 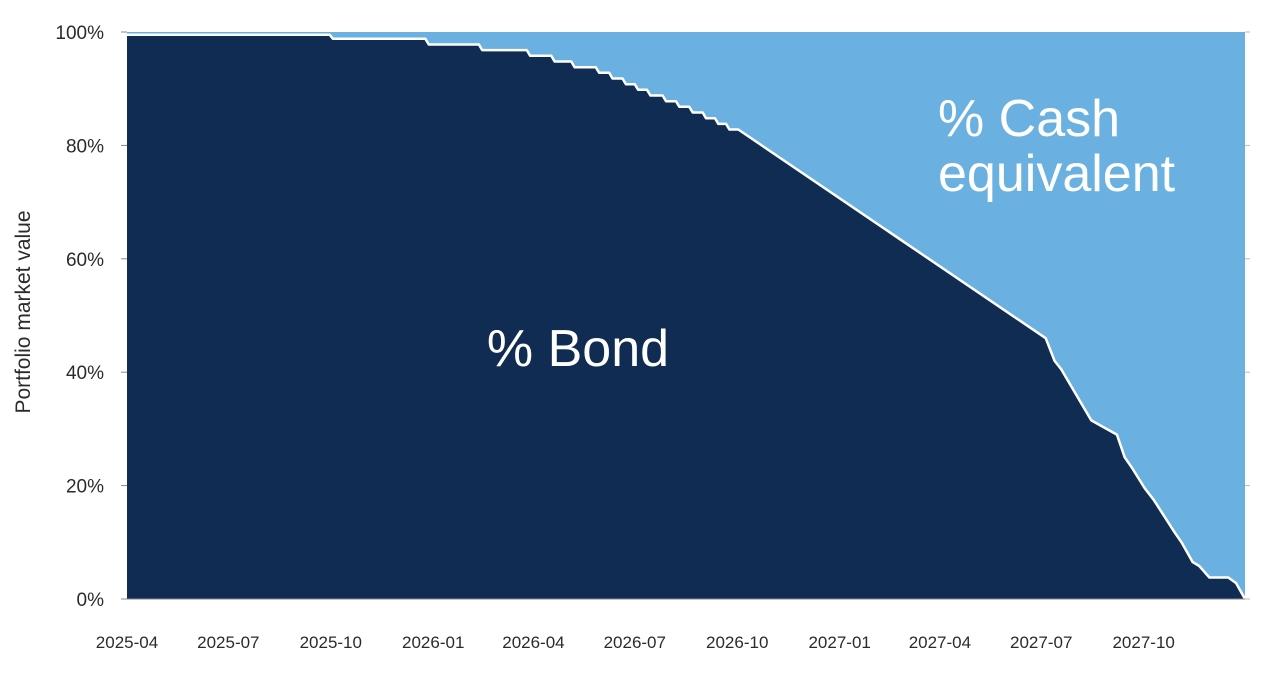 I want to click on x-tick-label: 2026-01, so click(x=433, y=642).